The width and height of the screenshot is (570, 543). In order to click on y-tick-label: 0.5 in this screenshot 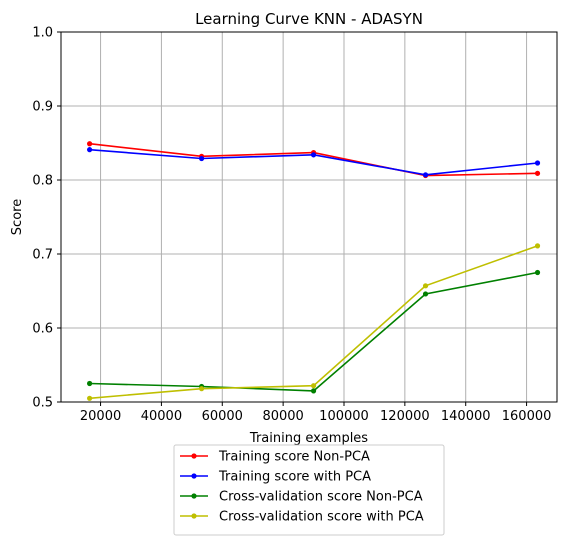, I will do `click(42, 403)`.